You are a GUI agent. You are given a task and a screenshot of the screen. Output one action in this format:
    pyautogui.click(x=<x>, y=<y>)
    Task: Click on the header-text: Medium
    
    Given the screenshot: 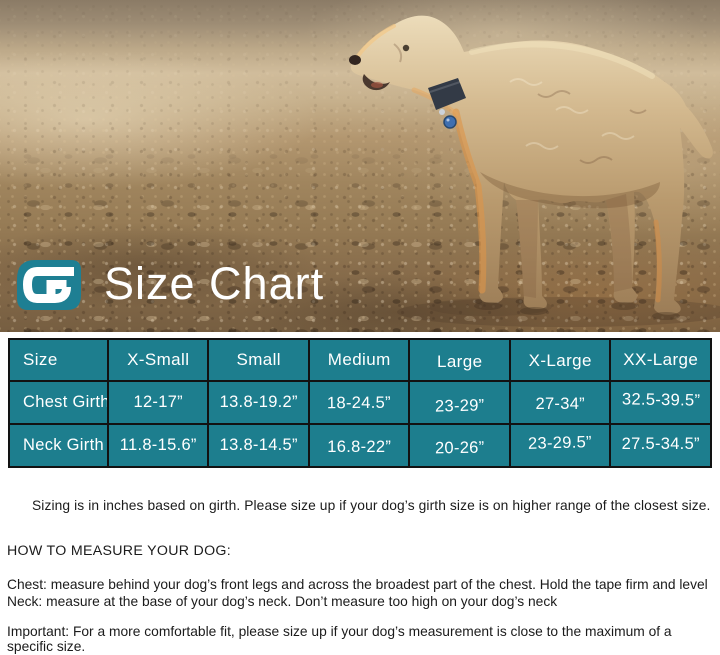 What is the action you would take?
    pyautogui.click(x=359, y=359)
    